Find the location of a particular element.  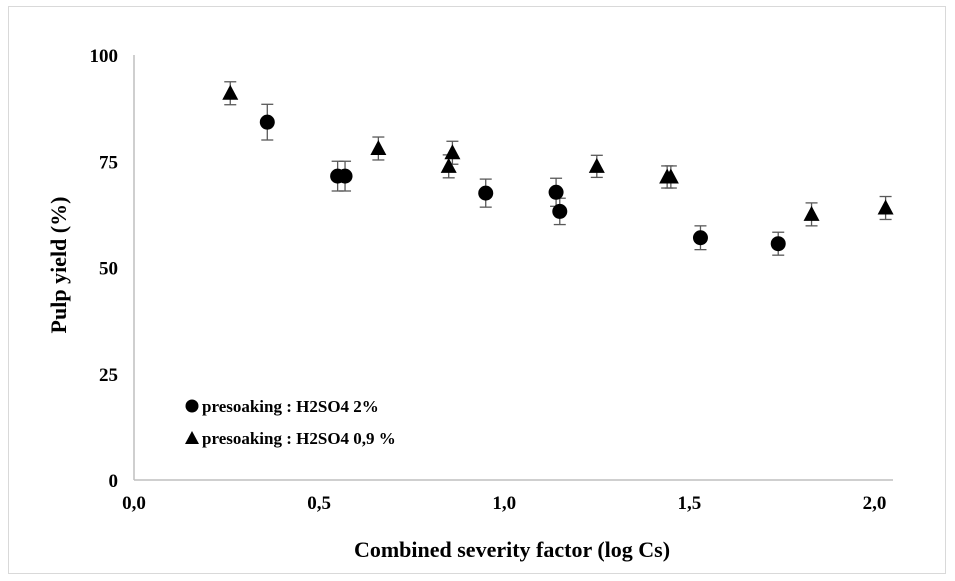

x-tick-label: 0,5 is located at coordinates (319, 503).